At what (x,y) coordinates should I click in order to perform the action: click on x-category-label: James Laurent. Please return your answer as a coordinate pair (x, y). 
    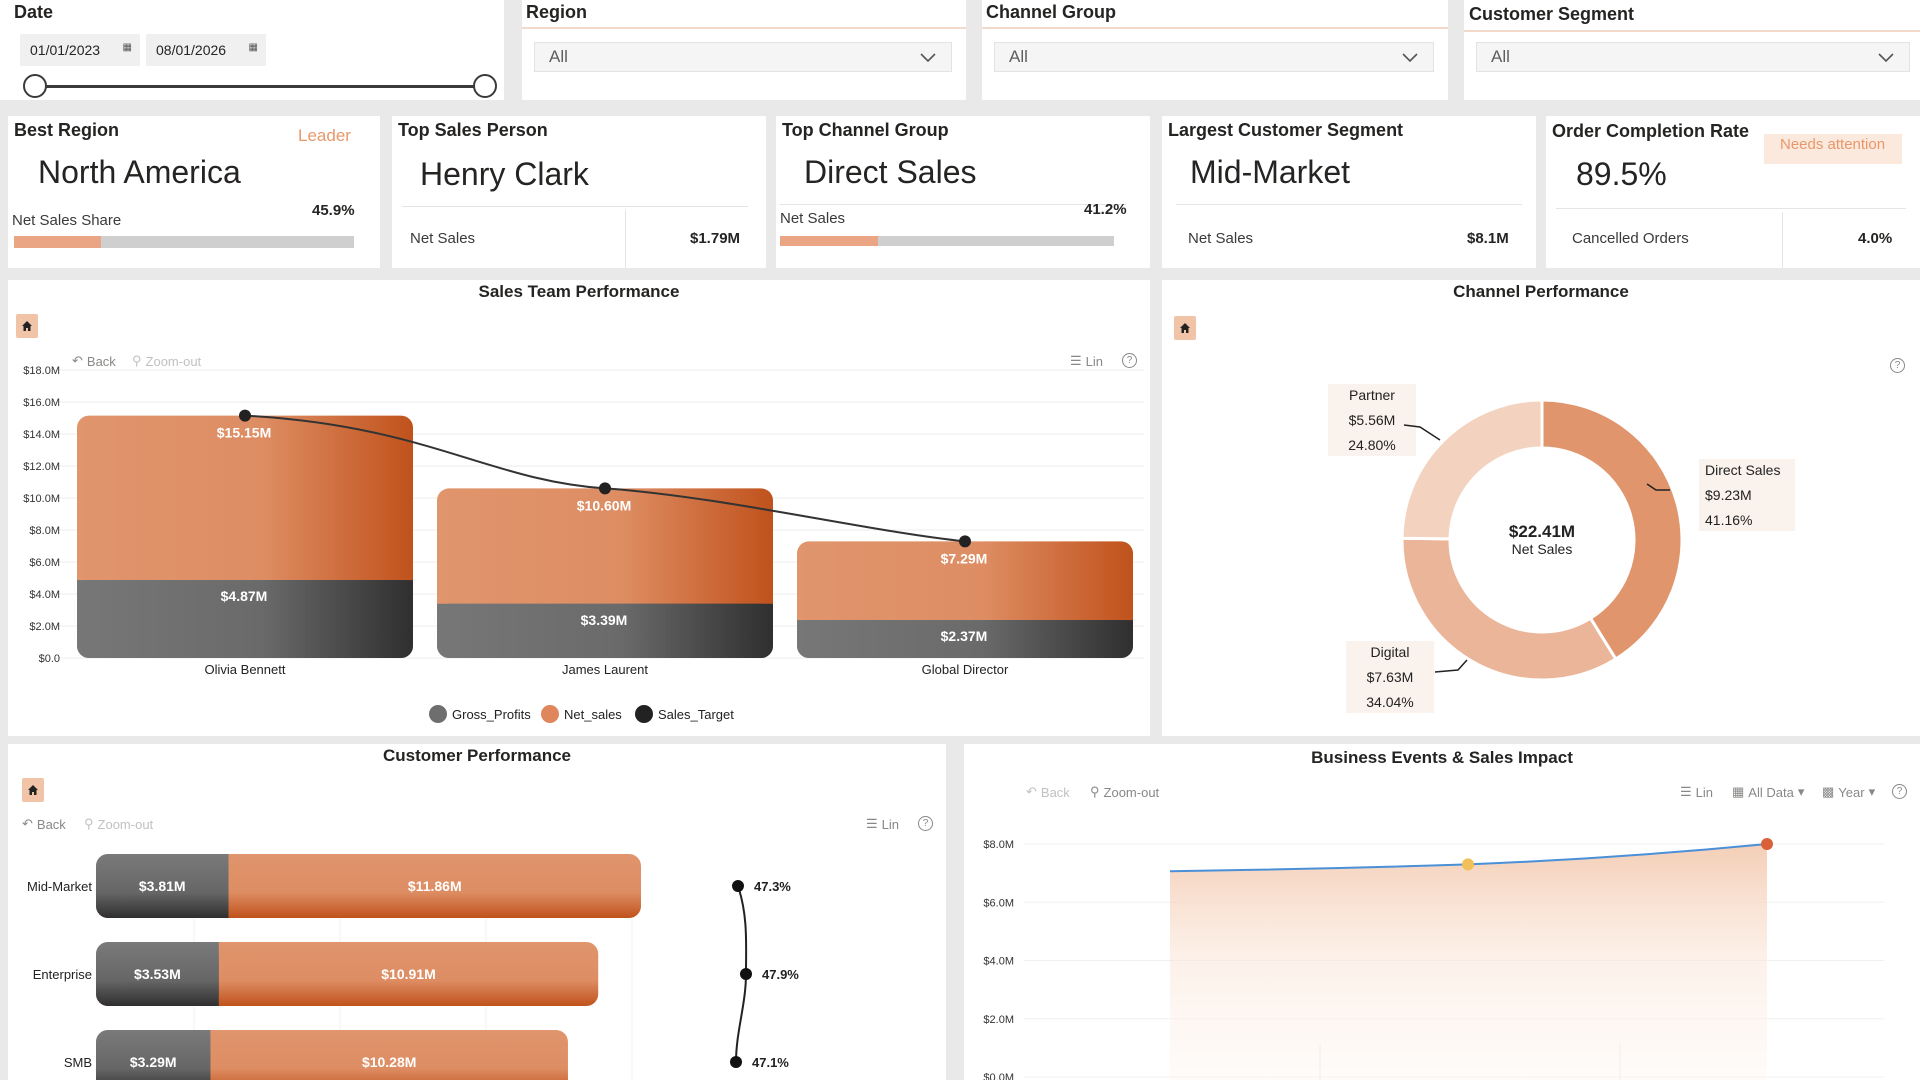
    Looking at the image, I should click on (605, 669).